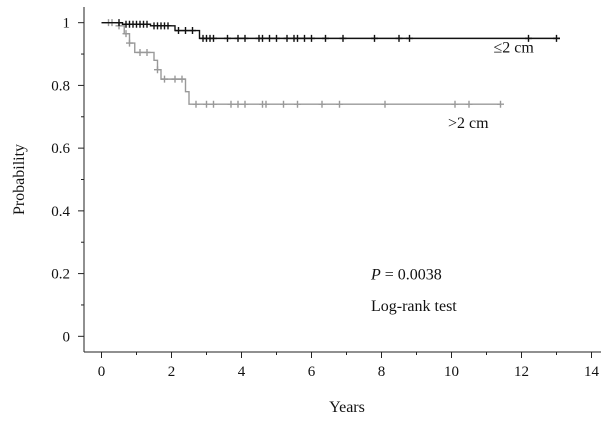  Describe the element at coordinates (67, 180) in the screenshot. I see `y-ticks: 0 0.2 0.4 0.6 0.8 1` at that location.